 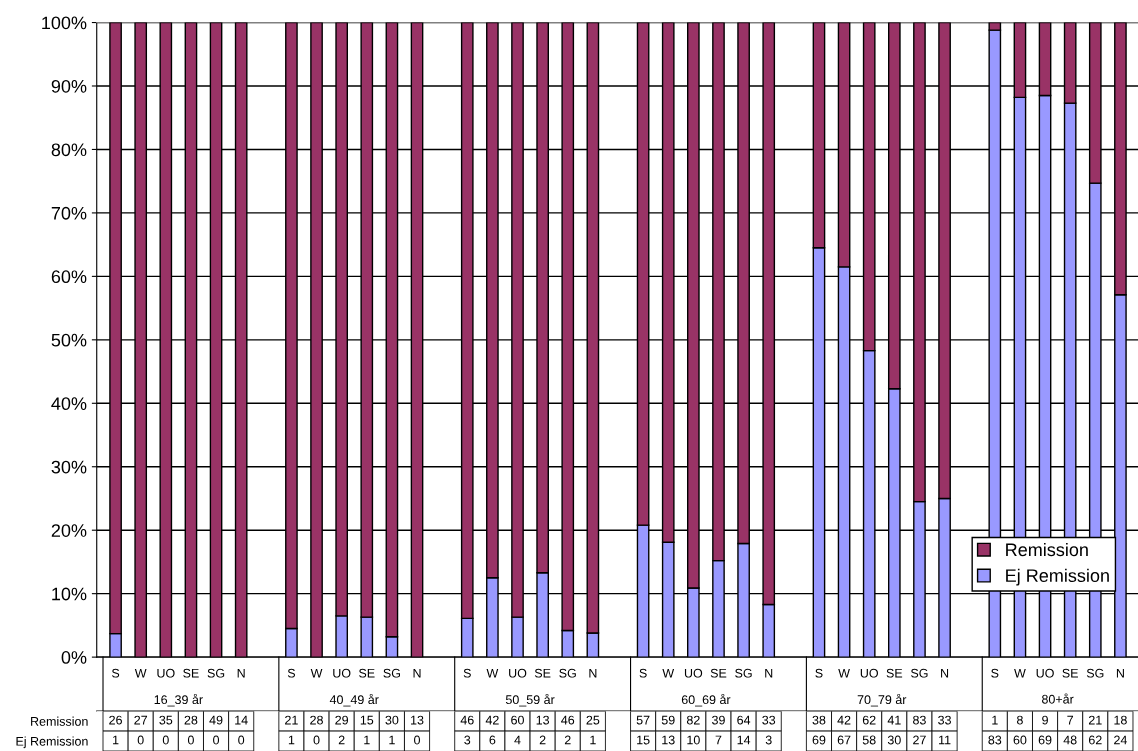 What do you see at coordinates (744, 720) in the screenshot?
I see `data-label: 64` at bounding box center [744, 720].